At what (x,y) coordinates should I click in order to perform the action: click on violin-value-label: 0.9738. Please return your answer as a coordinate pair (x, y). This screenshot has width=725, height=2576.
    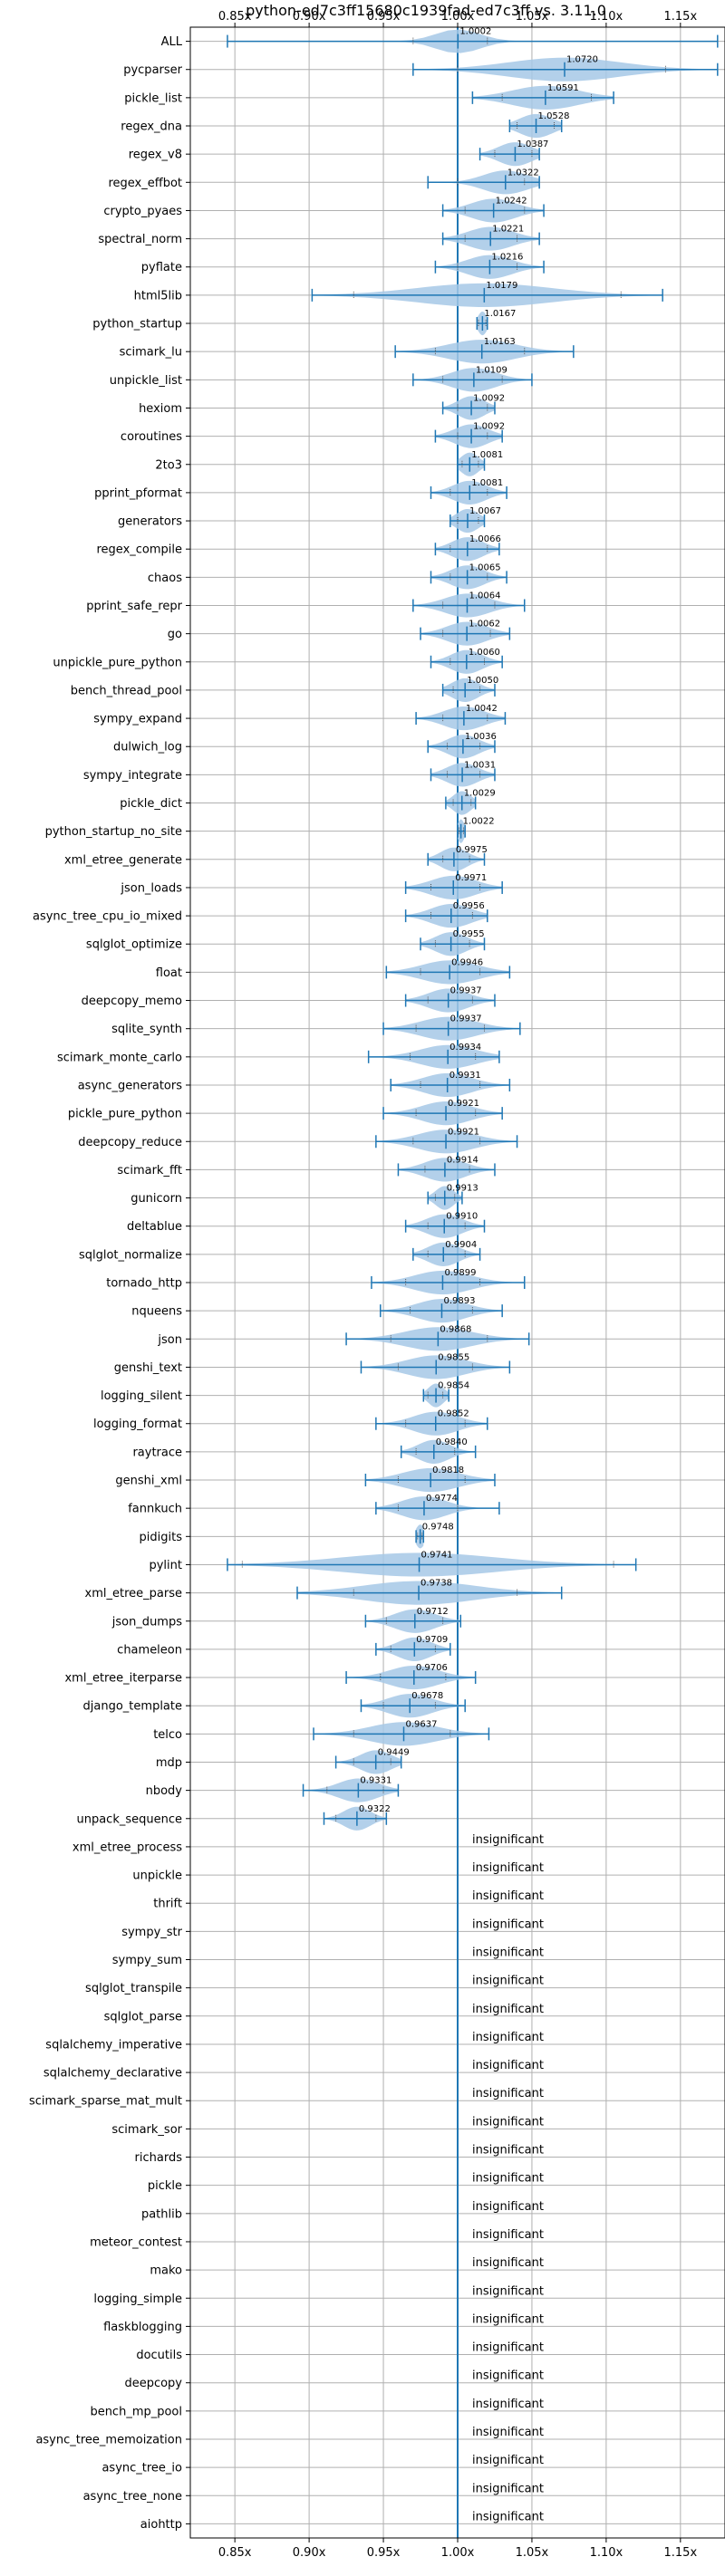
    Looking at the image, I should click on (436, 1584).